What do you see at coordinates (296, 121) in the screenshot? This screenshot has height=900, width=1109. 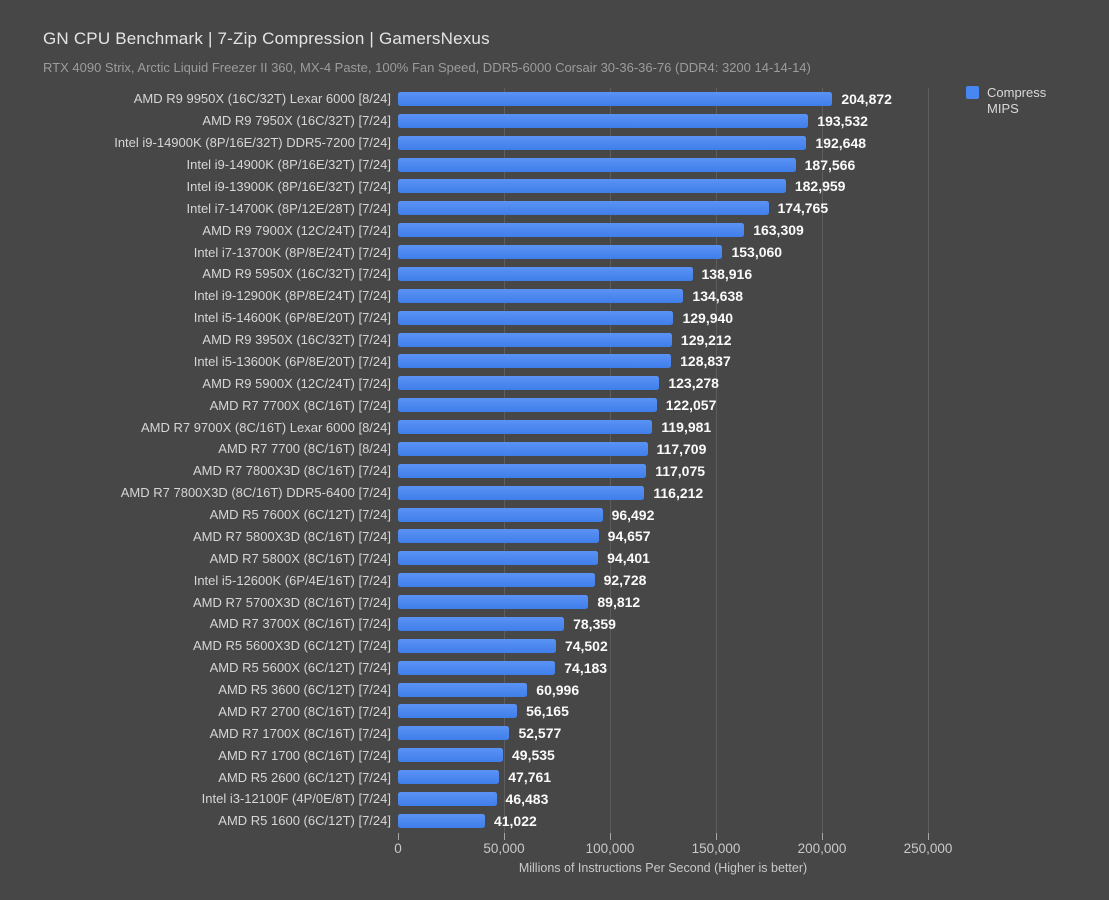 I see `category-label: AMD R9 7950X (16C/32T) [7/24]` at bounding box center [296, 121].